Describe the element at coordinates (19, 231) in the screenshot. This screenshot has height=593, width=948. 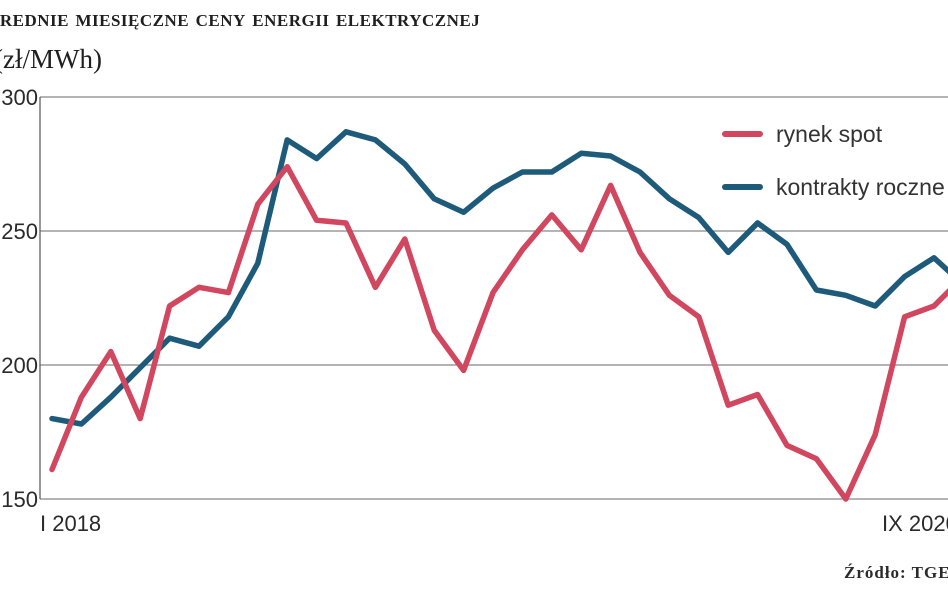
I see `y-tick-label-250: 250` at that location.